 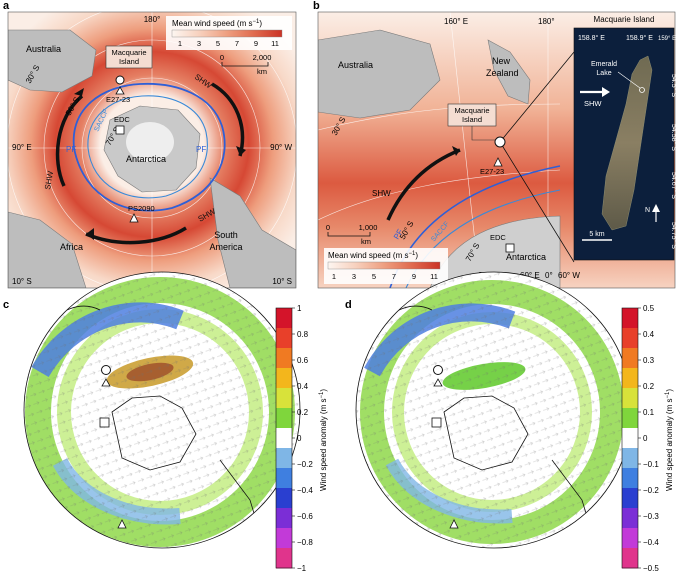 What do you see at coordinates (667, 39) in the screenshot?
I see `inset-lon-tick: 159° E` at bounding box center [667, 39].